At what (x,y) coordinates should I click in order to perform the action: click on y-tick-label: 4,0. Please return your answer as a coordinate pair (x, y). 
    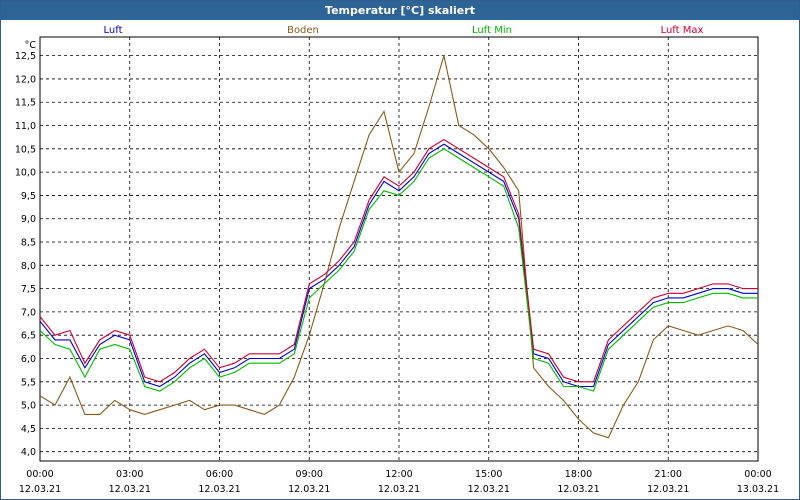
    Looking at the image, I should click on (28, 452).